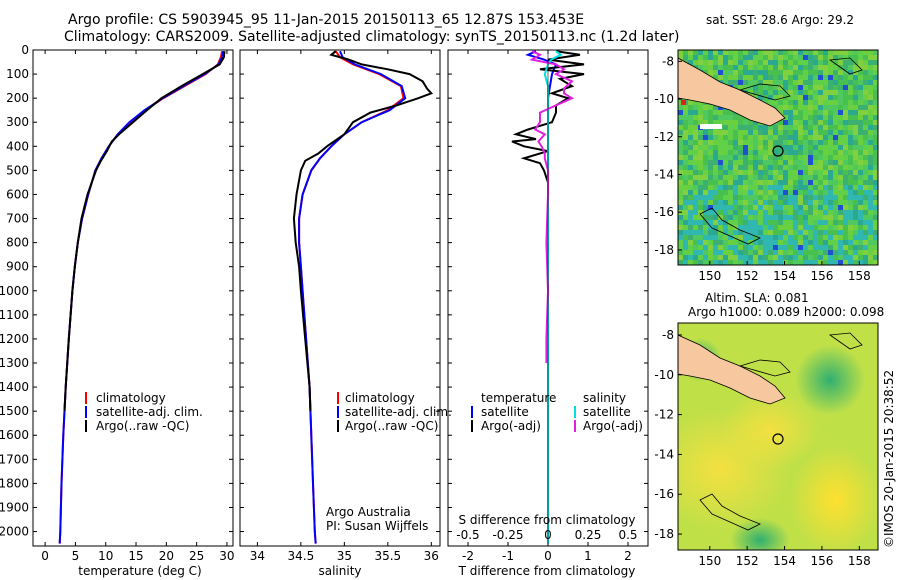 The image size is (900, 580). I want to click on x-tick-label: 5, so click(76, 556).